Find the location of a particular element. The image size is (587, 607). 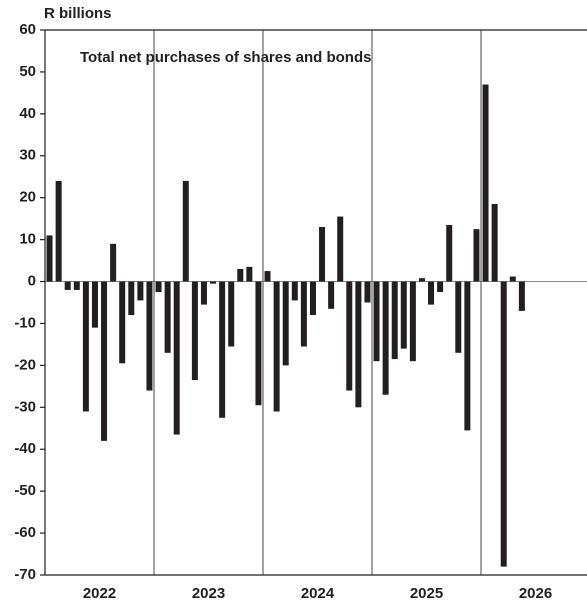

y-tick-label: 20 is located at coordinates (27, 197).